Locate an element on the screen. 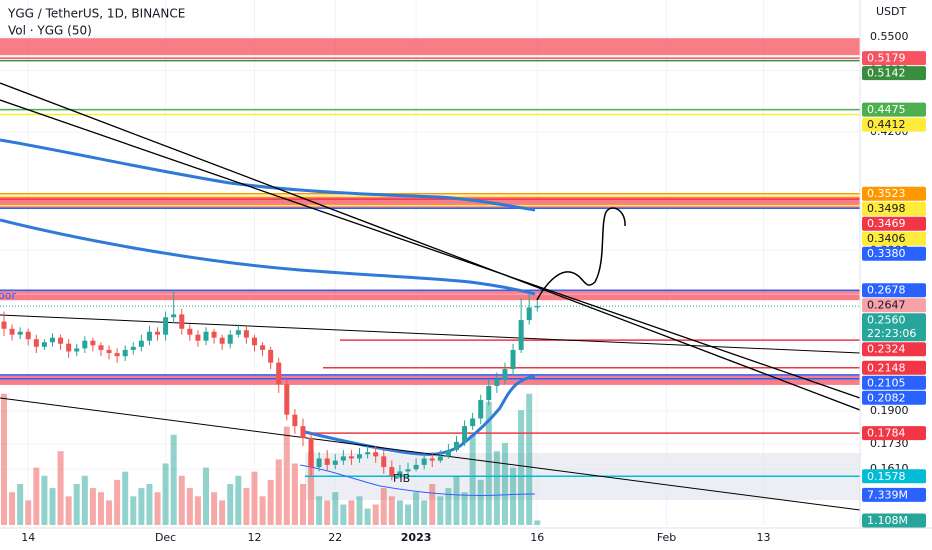  price-label: 0.3469 is located at coordinates (886, 223).